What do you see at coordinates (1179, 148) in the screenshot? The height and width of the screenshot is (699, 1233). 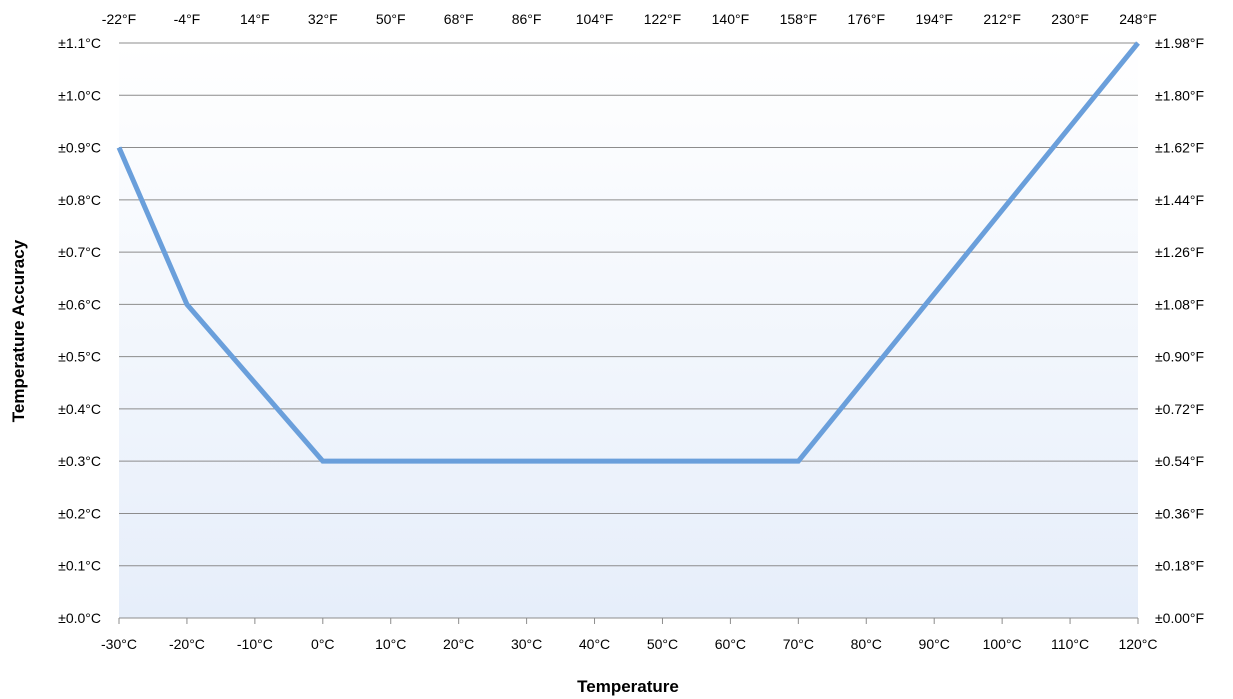 I see `y-tick-label-right: ±1.62°F` at bounding box center [1179, 148].